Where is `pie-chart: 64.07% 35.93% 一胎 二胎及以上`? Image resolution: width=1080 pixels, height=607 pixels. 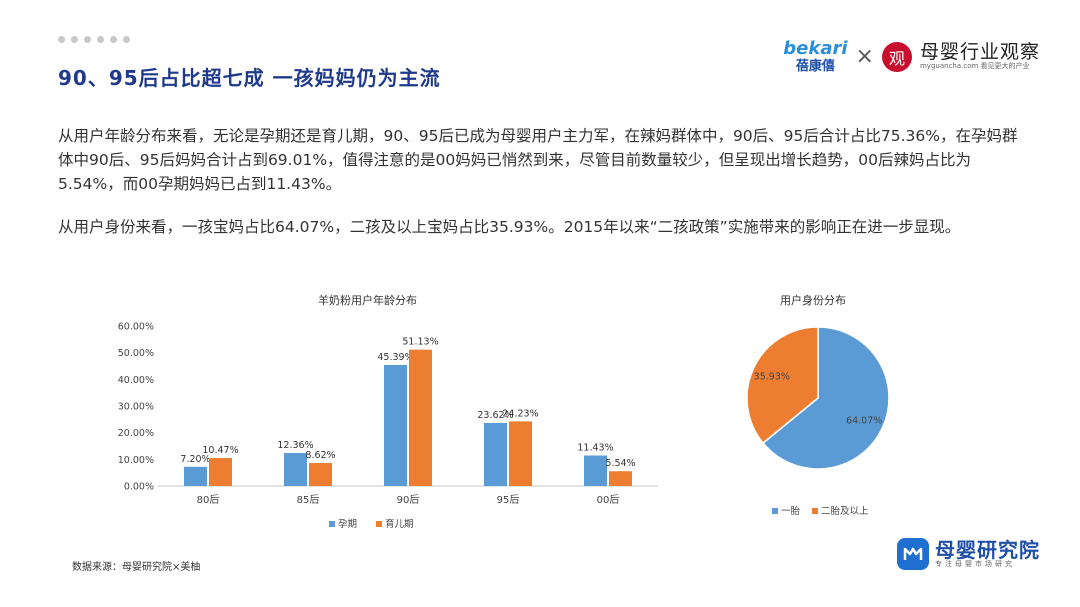
pie-chart: 64.07% 35.93% 一胎 二胎及以上 is located at coordinates (818, 421).